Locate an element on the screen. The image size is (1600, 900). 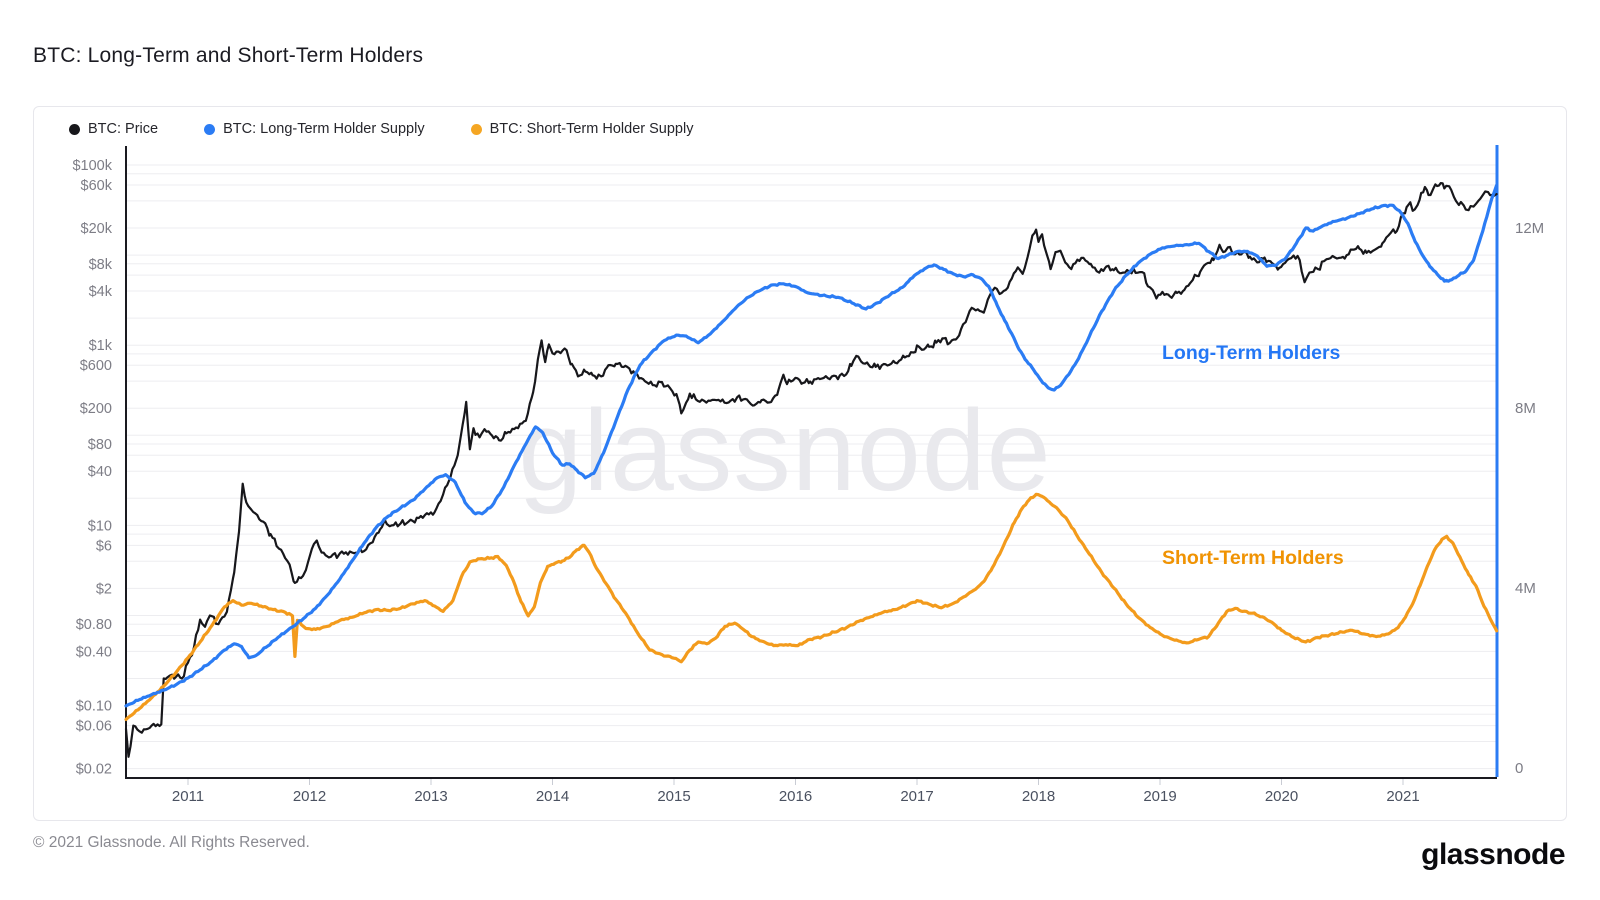
price-axis-tick-label: $0.06 is located at coordinates (94, 727).